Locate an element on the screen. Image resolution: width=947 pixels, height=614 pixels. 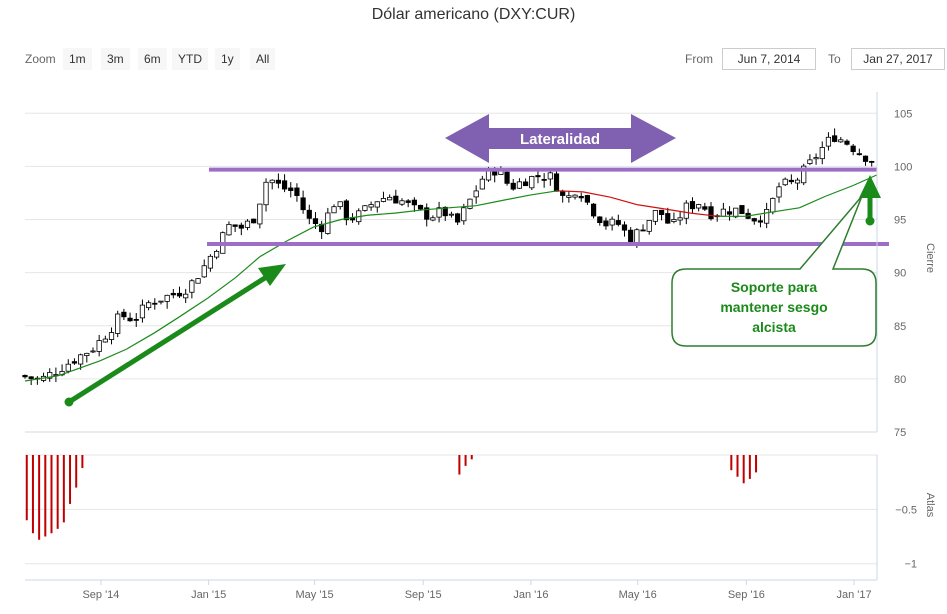
zoom-6m-button: 6m is located at coordinates (152, 59).